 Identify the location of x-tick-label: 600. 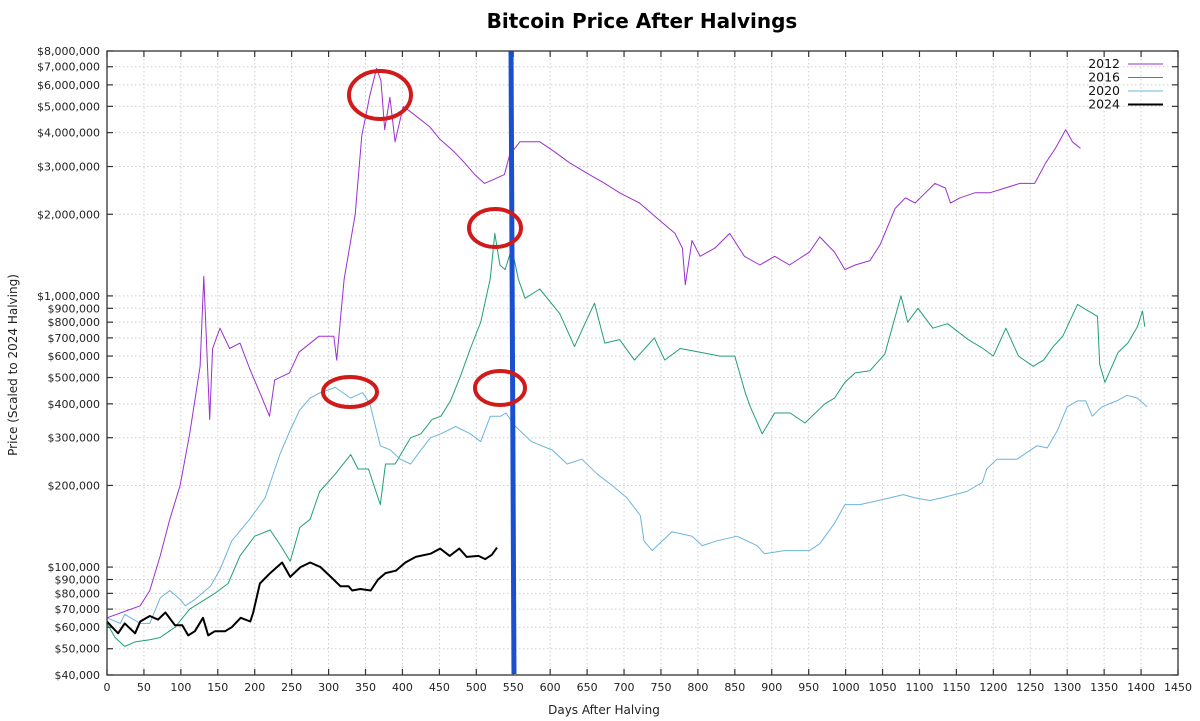
(550, 687).